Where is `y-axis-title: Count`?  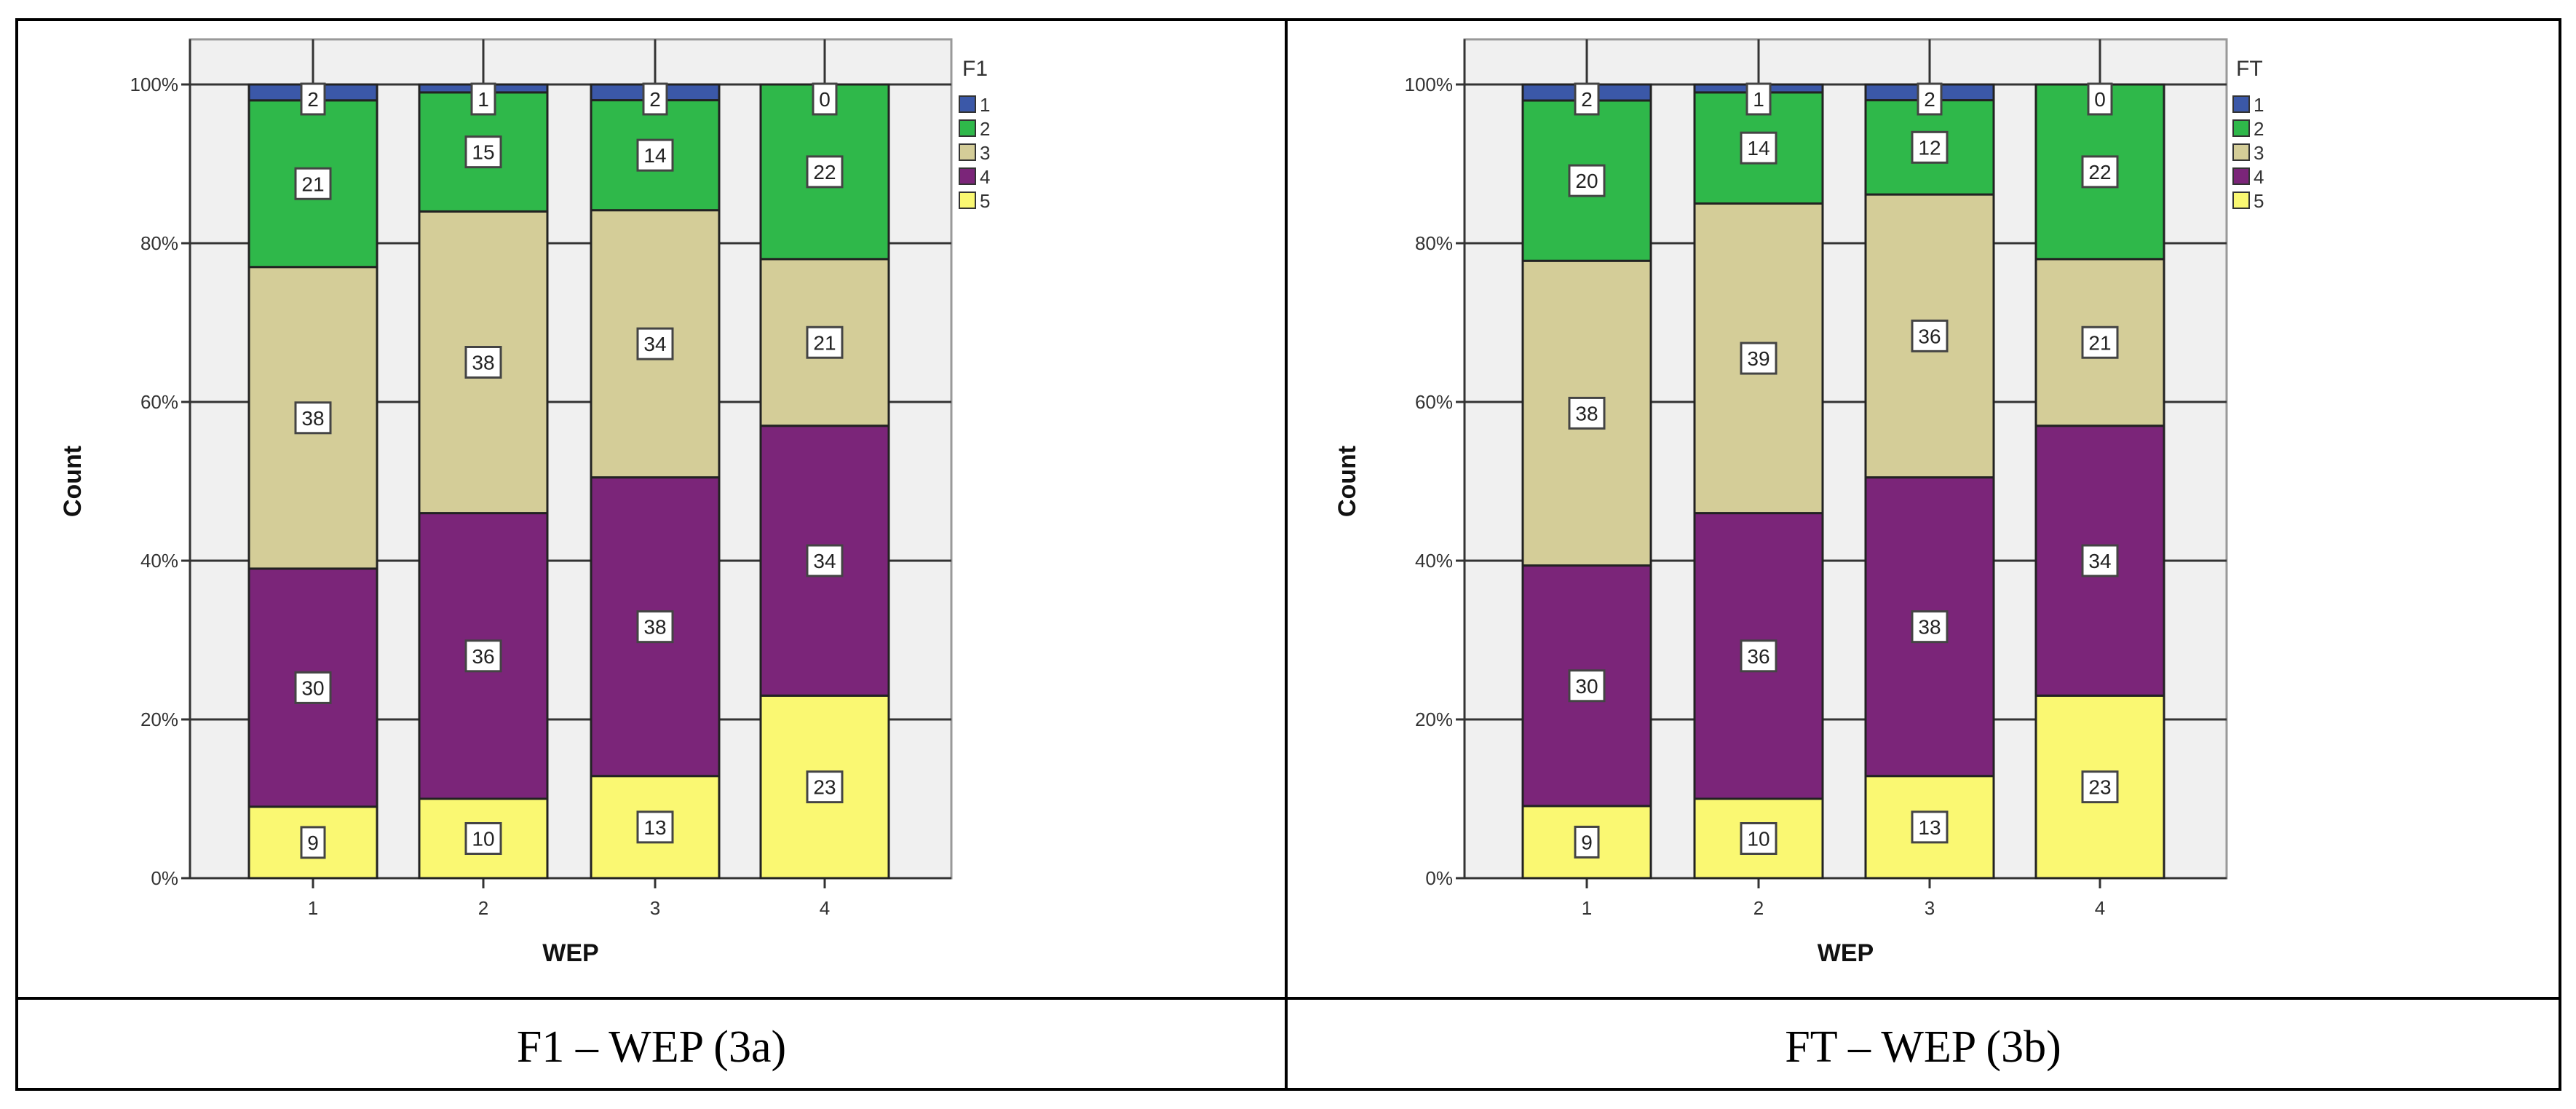
y-axis-title: Count is located at coordinates (1347, 481).